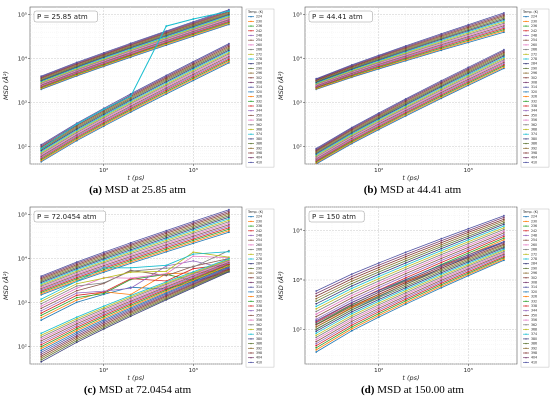 Image resolution: width=550 pixels, height=400 pixels. I want to click on y-tick-label: 10², so click(22, 147).